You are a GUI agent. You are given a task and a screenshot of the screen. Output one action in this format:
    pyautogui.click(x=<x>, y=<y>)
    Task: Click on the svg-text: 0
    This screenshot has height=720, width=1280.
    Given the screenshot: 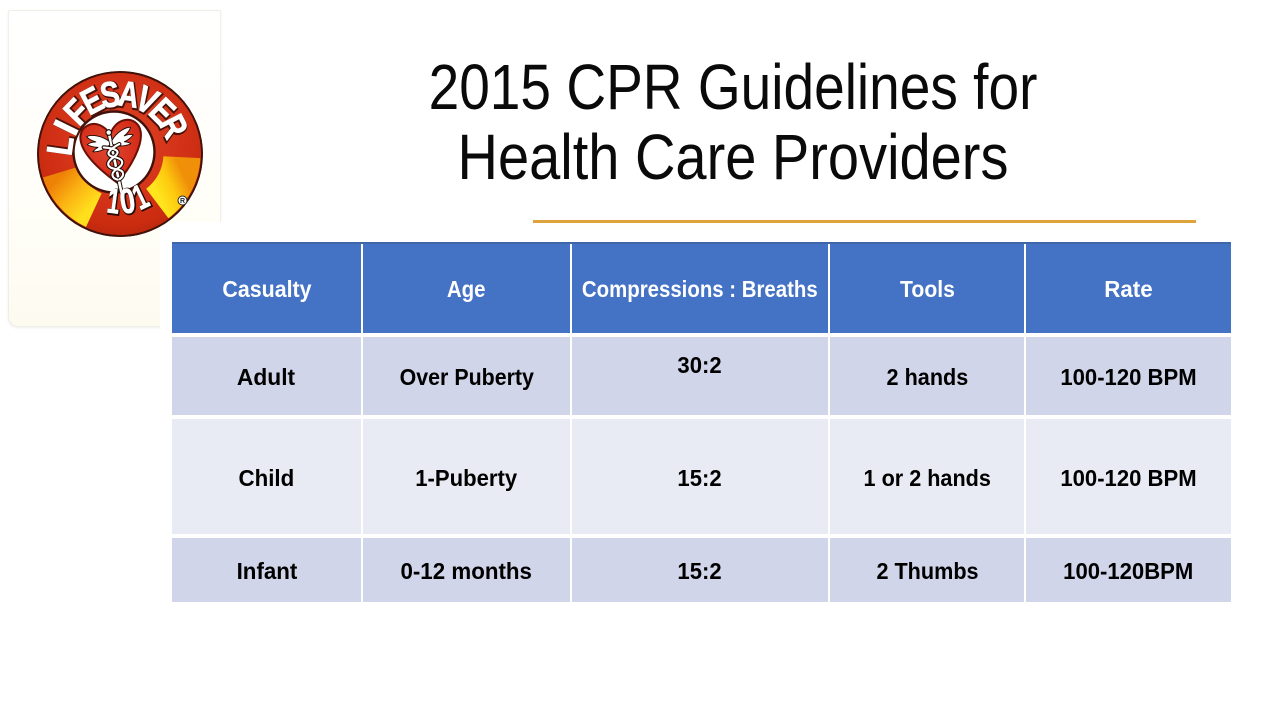 What is the action you would take?
    pyautogui.click(x=127, y=201)
    